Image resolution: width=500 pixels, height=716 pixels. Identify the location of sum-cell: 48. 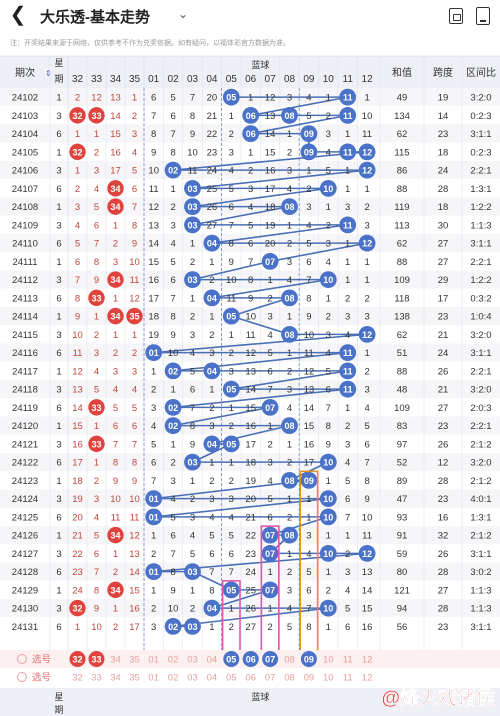
(402, 390).